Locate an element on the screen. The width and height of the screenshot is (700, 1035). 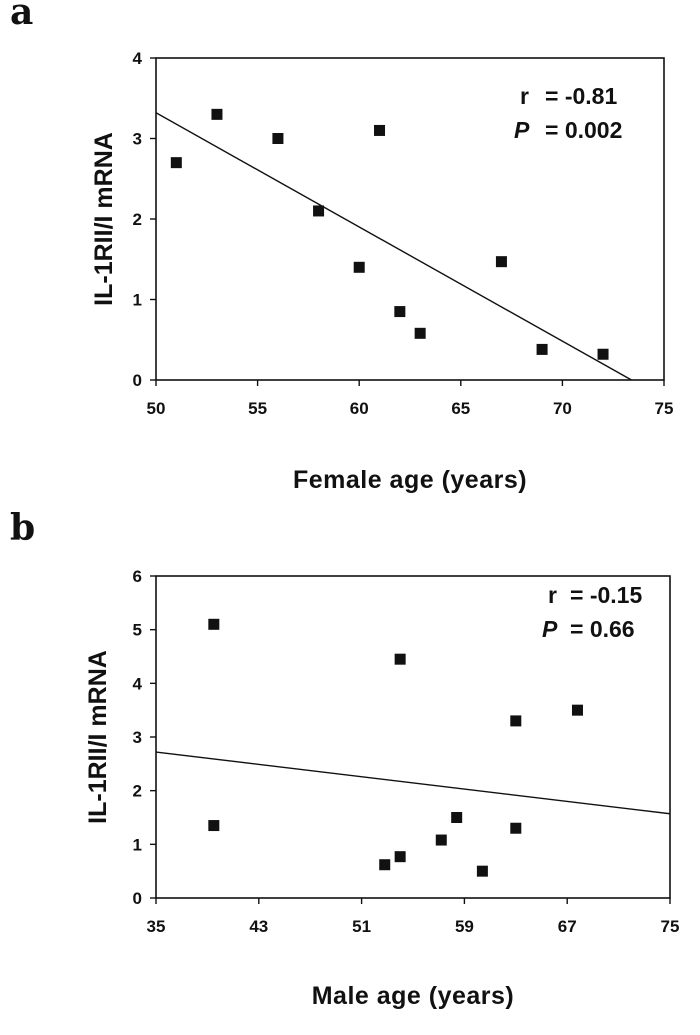
stat-p-value-b: = 0.66 is located at coordinates (602, 629).